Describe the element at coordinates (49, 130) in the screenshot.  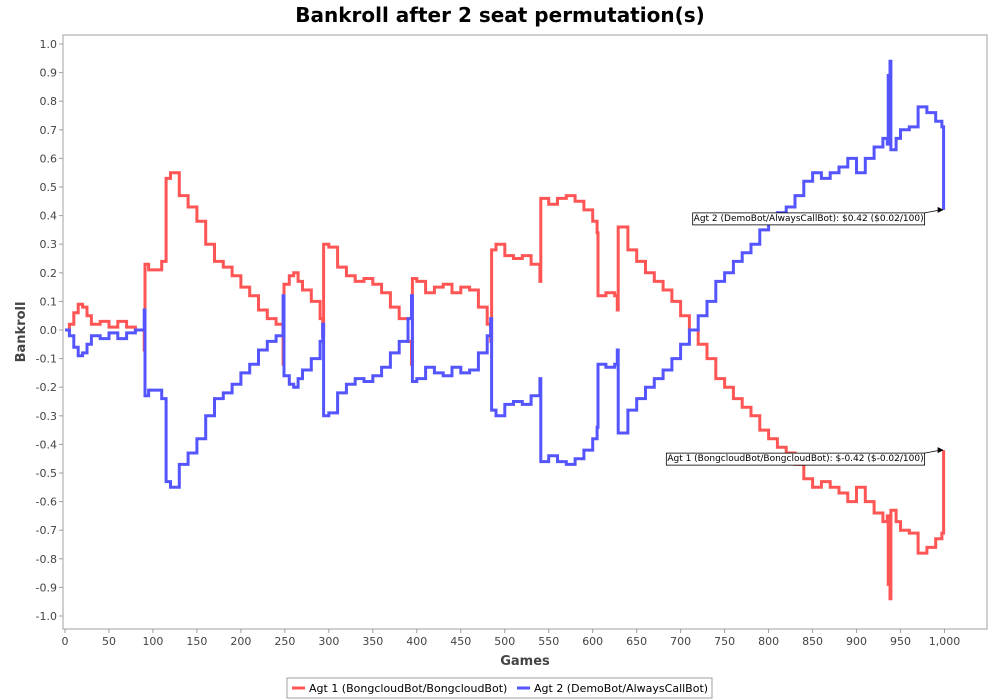
I see `y-tick-label: 0.7` at that location.